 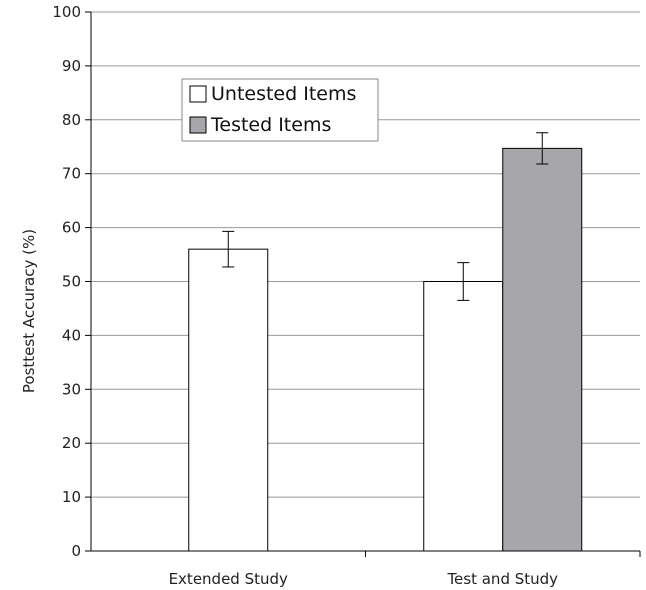 I want to click on y-tick-label: 70, so click(x=71, y=174).